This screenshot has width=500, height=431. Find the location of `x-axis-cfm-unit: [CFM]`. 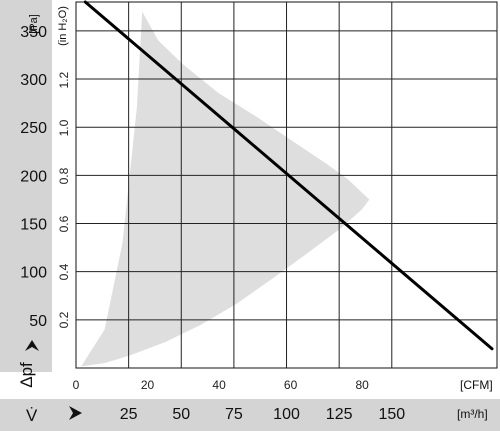

x-axis-cfm-unit: [CFM] is located at coordinates (476, 385).